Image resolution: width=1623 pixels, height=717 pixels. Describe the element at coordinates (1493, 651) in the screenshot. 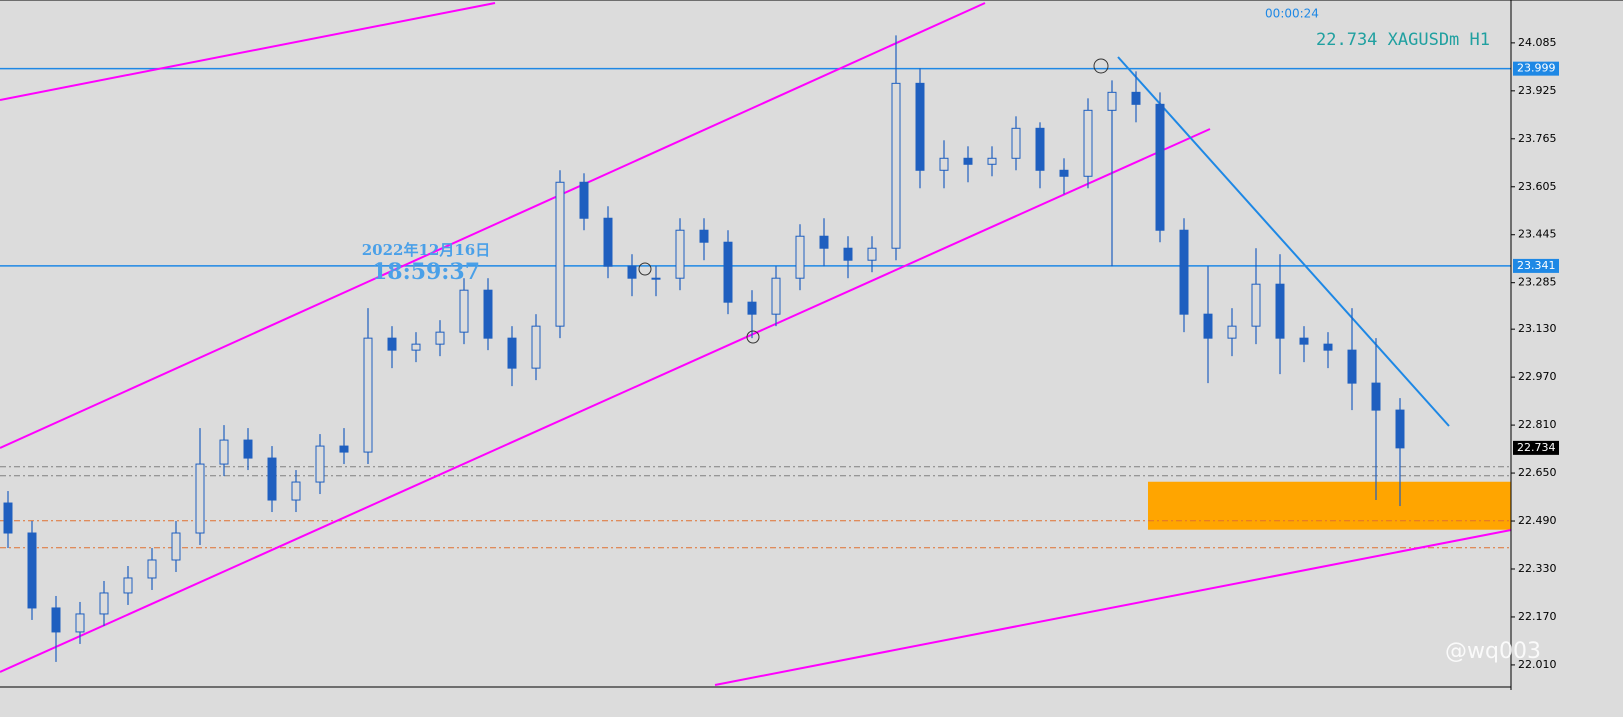

I see `watermark: @wq003` at that location.